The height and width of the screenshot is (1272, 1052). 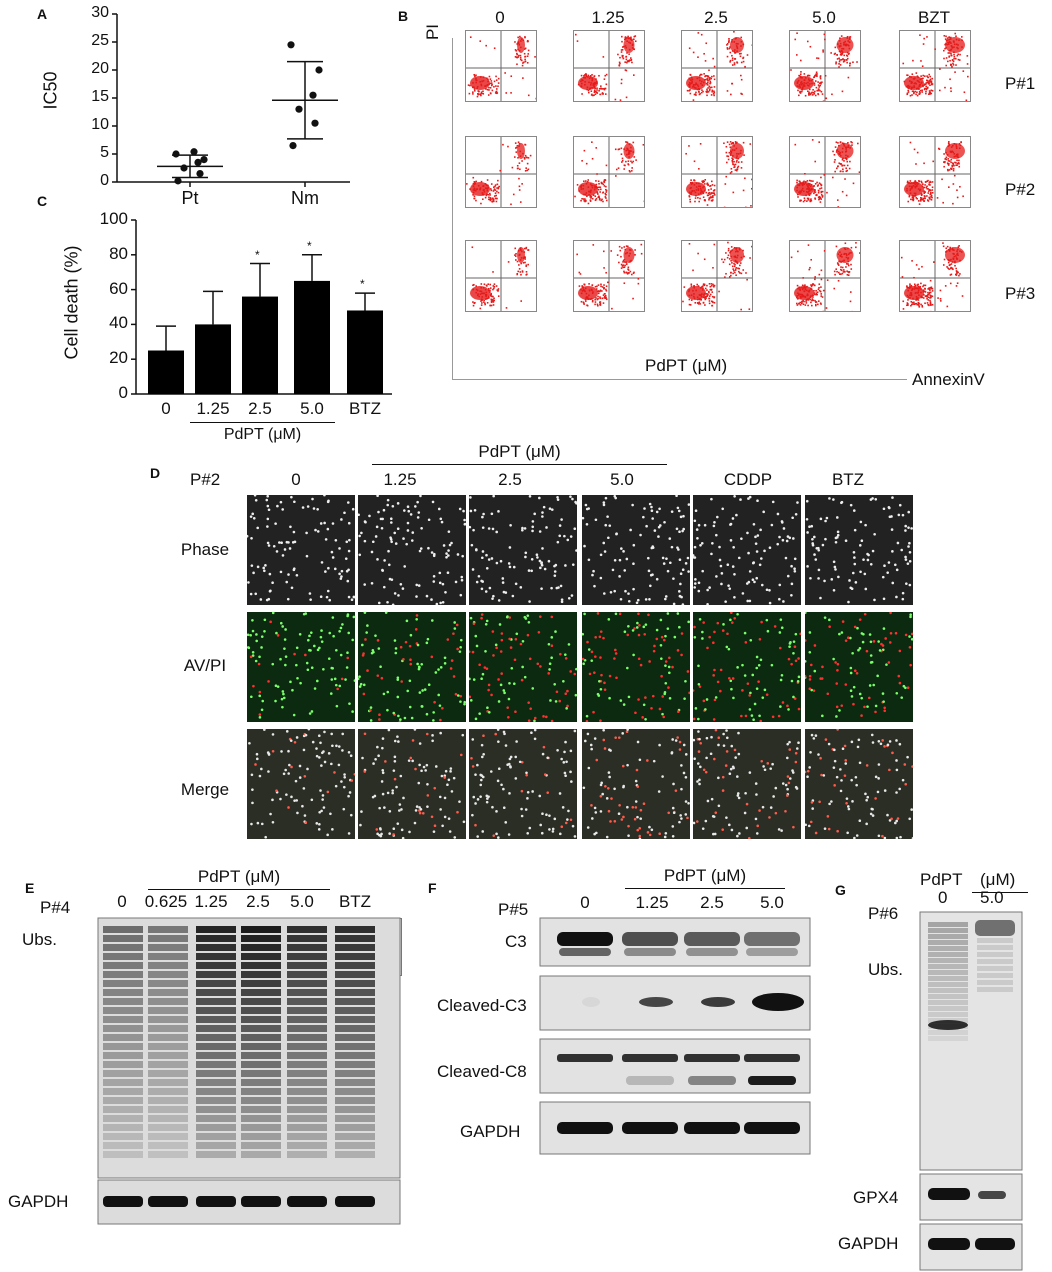 I want to click on panel-b-column-header: BZT, so click(x=934, y=18).